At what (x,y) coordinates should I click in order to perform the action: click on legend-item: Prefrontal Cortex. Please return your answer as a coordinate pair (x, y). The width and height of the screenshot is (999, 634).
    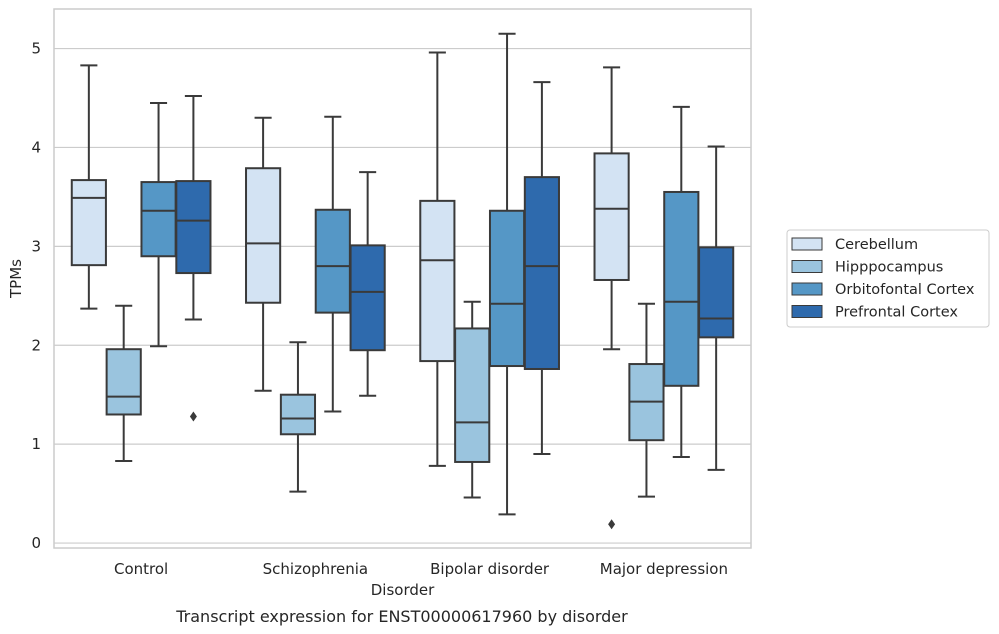
    Looking at the image, I should click on (874, 313).